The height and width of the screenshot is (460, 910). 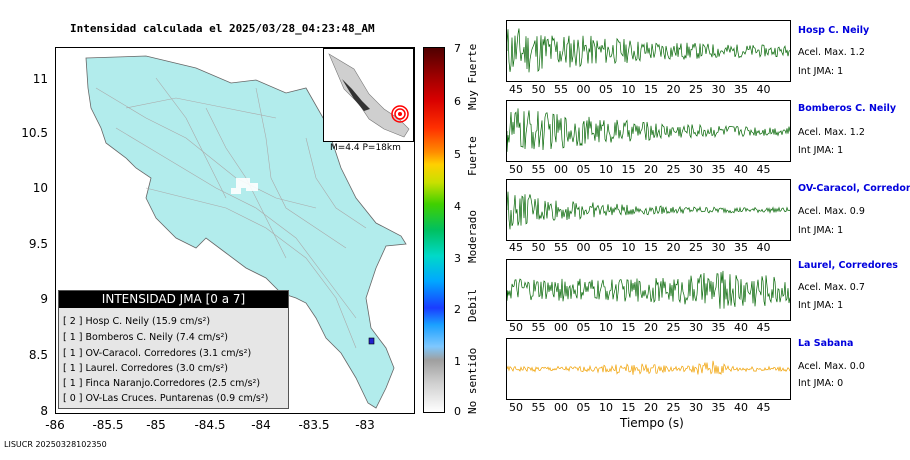 What do you see at coordinates (848, 265) in the screenshot?
I see `station-name: Laurel, Corredores` at bounding box center [848, 265].